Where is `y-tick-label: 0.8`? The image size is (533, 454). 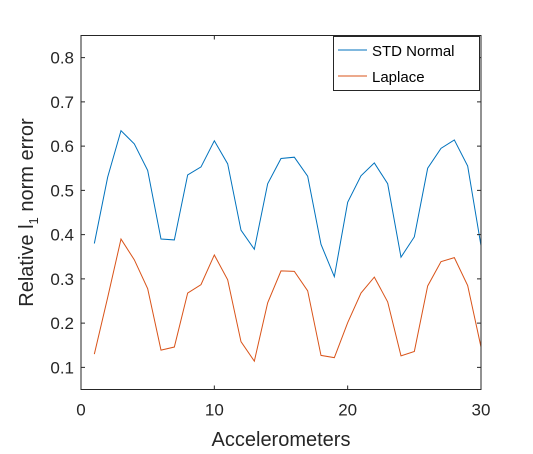 y-tick-label: 0.8 is located at coordinates (62, 58).